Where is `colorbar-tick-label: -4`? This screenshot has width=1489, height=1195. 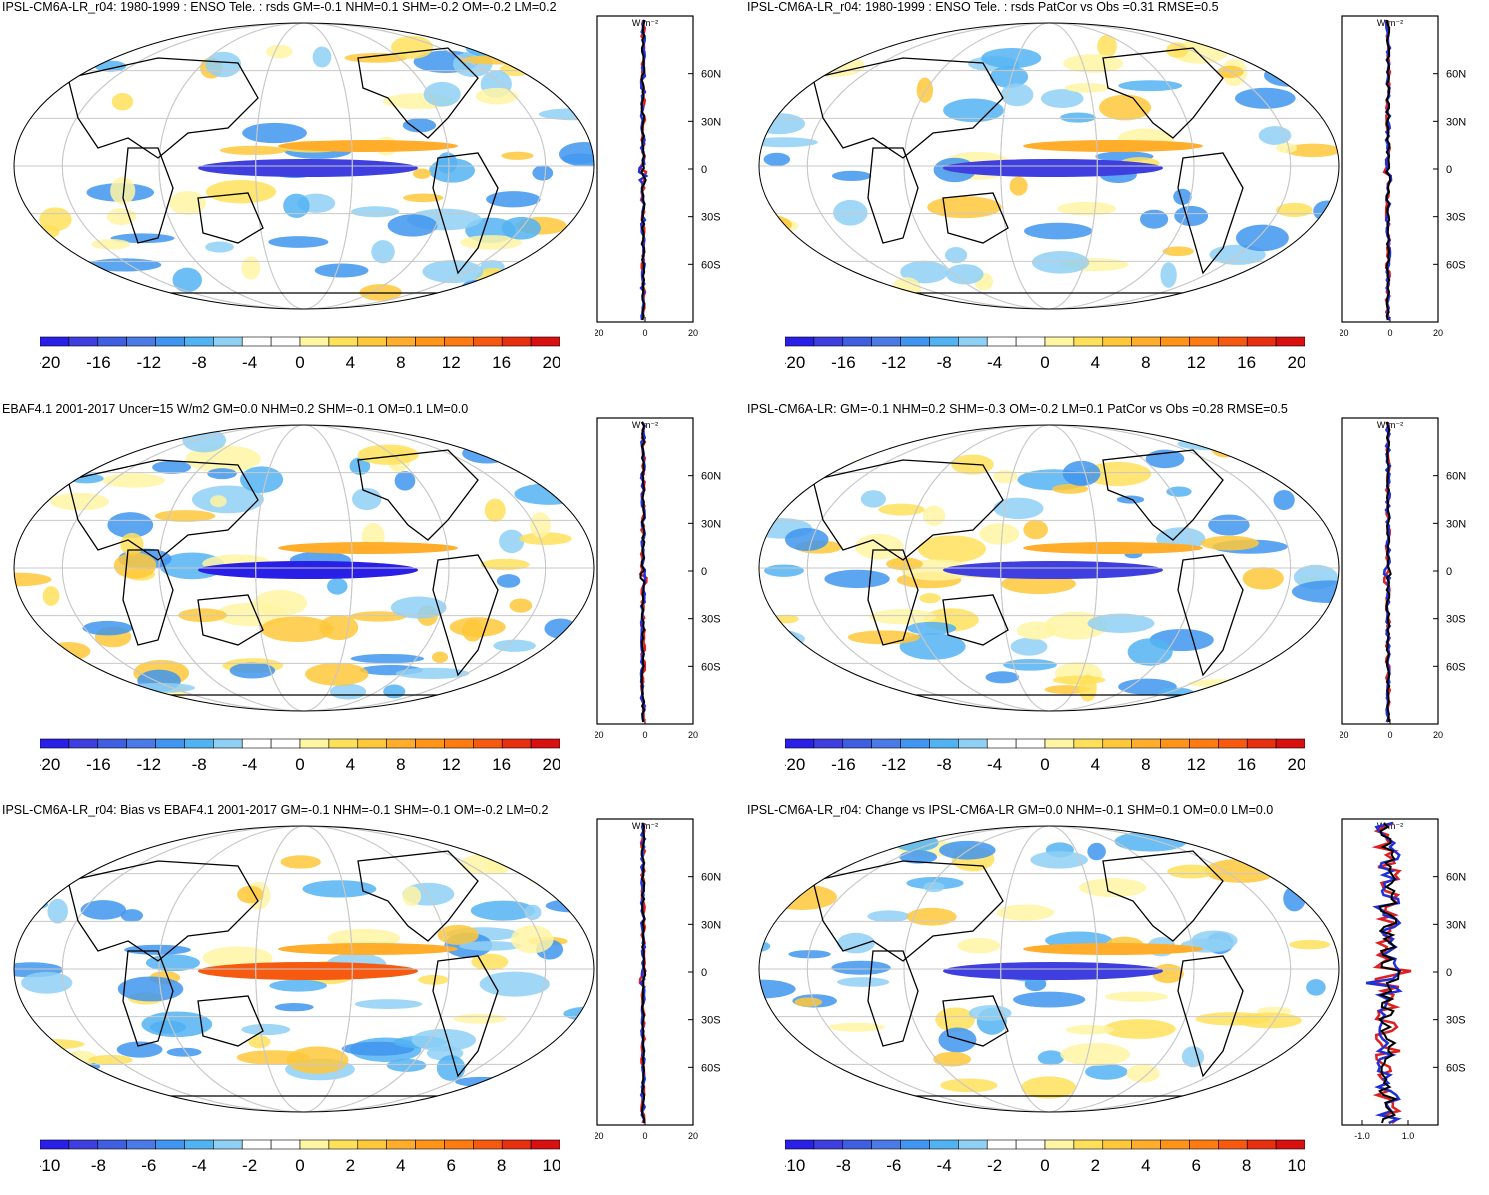 colorbar-tick-label: -4 is located at coordinates (249, 362).